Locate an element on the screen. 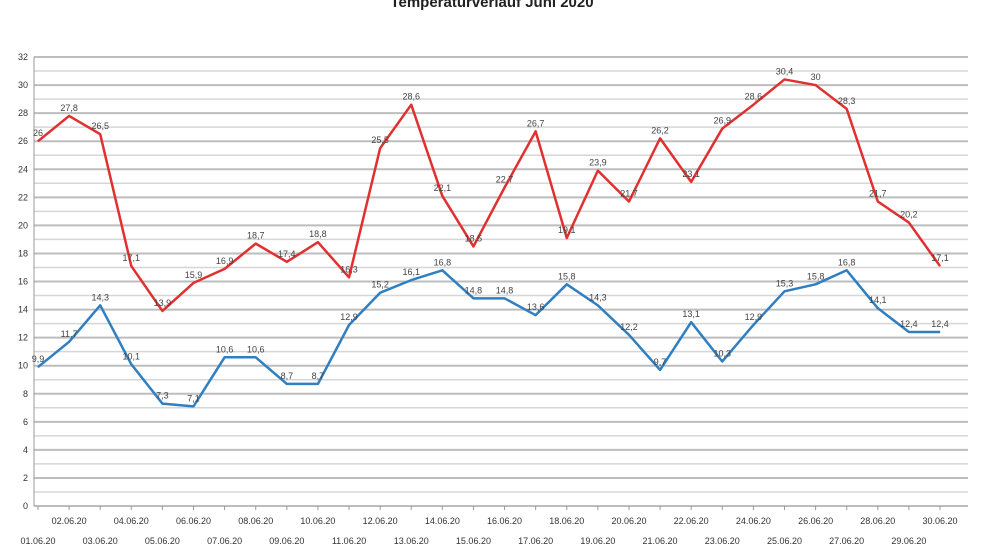  x-tick-label: 27.06.20 is located at coordinates (846, 541).